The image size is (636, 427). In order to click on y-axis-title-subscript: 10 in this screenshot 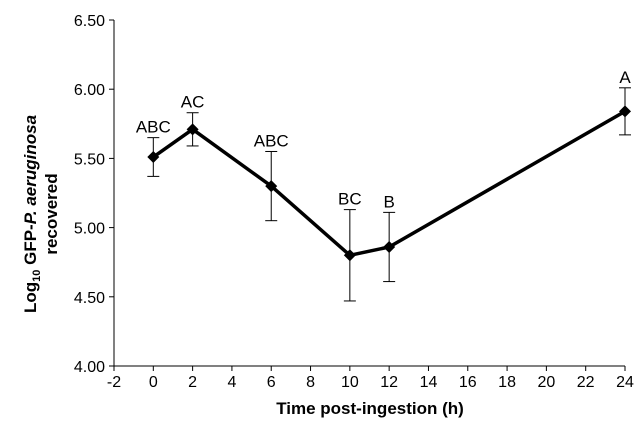, I will do `click(37, 276)`.